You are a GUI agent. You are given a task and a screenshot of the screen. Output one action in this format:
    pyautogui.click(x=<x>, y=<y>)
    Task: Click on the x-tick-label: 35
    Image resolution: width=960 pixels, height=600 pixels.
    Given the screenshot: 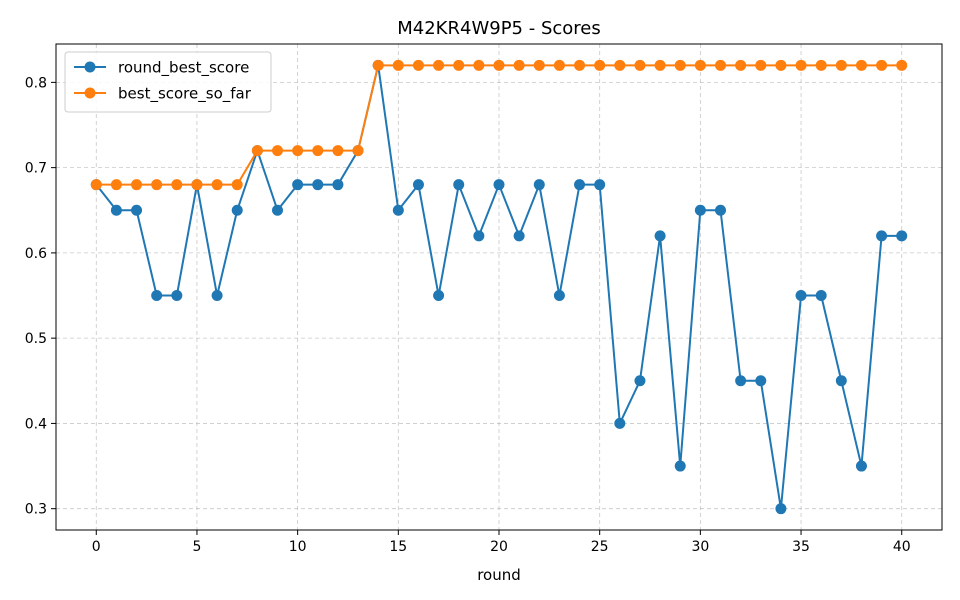 What is the action you would take?
    pyautogui.click(x=801, y=547)
    